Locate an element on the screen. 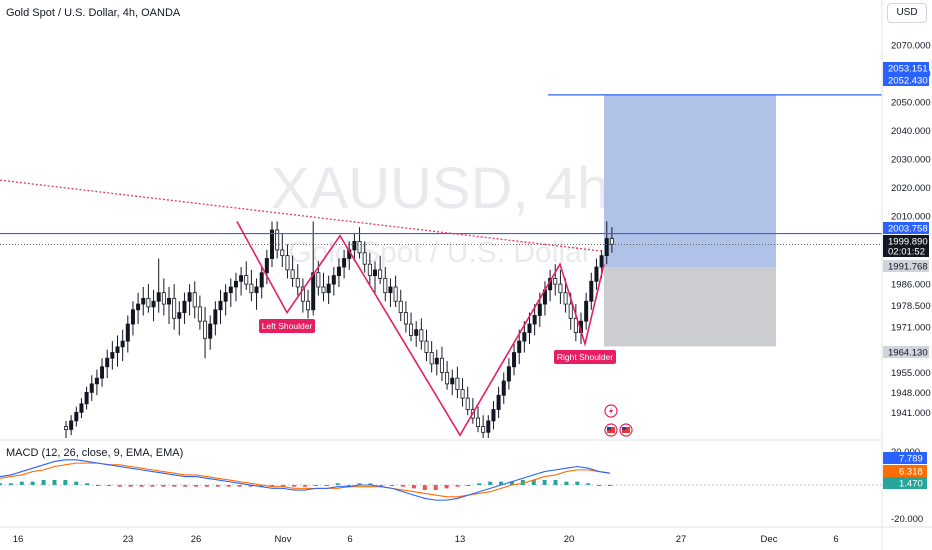 The width and height of the screenshot is (932, 550). macd-value: 1.470 is located at coordinates (911, 484).